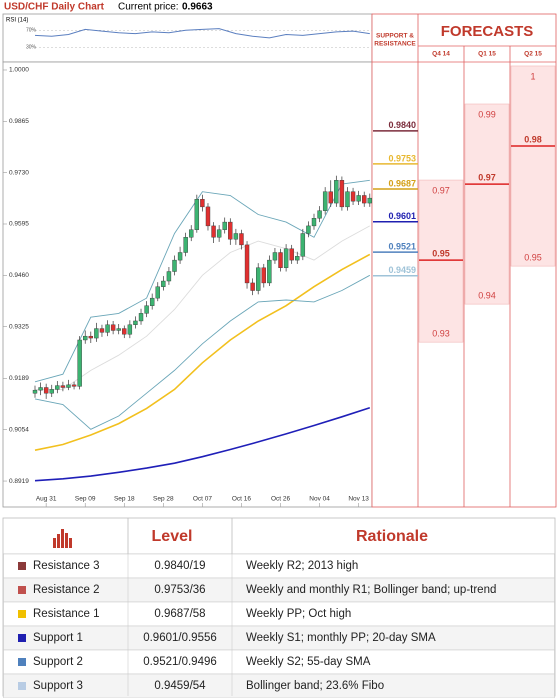 This screenshot has width=560, height=698. Describe the element at coordinates (487, 114) in the screenshot. I see `forecast-label: 0.99` at that location.